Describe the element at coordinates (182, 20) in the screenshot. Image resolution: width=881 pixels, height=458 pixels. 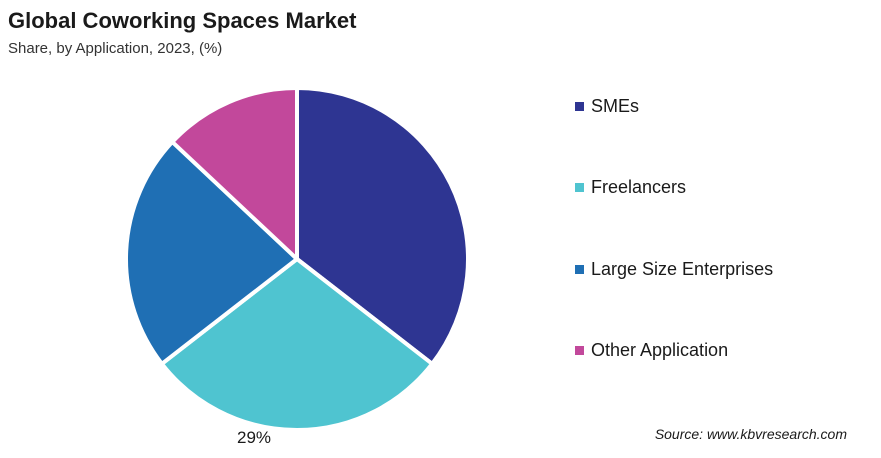
I see `chart-title: Global Coworking Spaces Market` at that location.